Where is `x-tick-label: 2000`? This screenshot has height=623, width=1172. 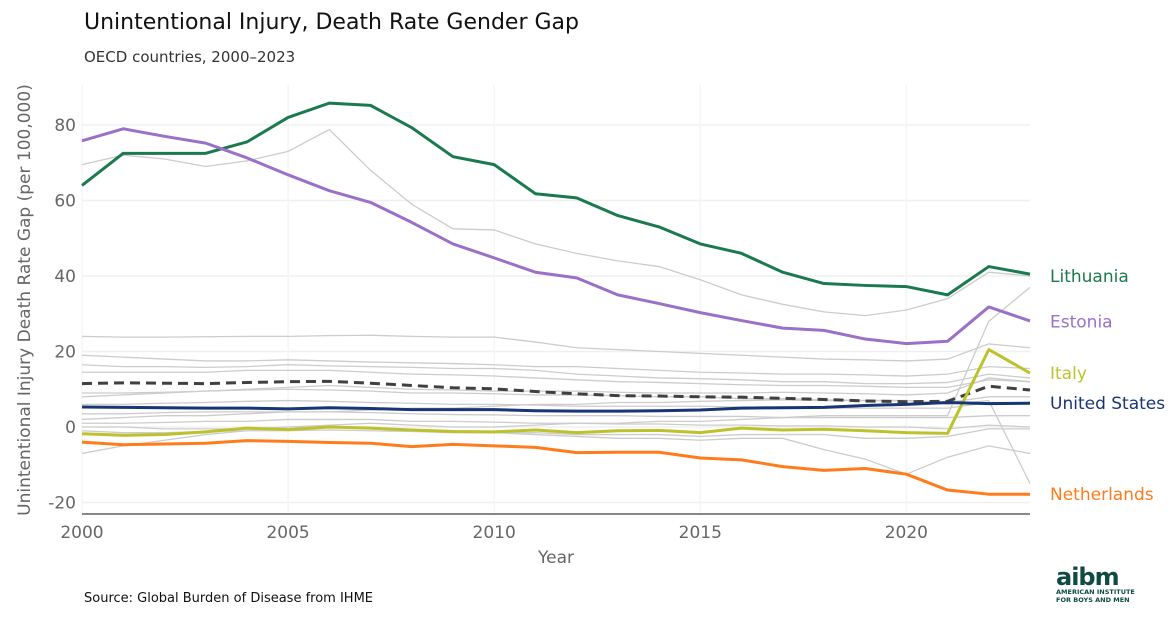
x-tick-label: 2000 is located at coordinates (81, 533).